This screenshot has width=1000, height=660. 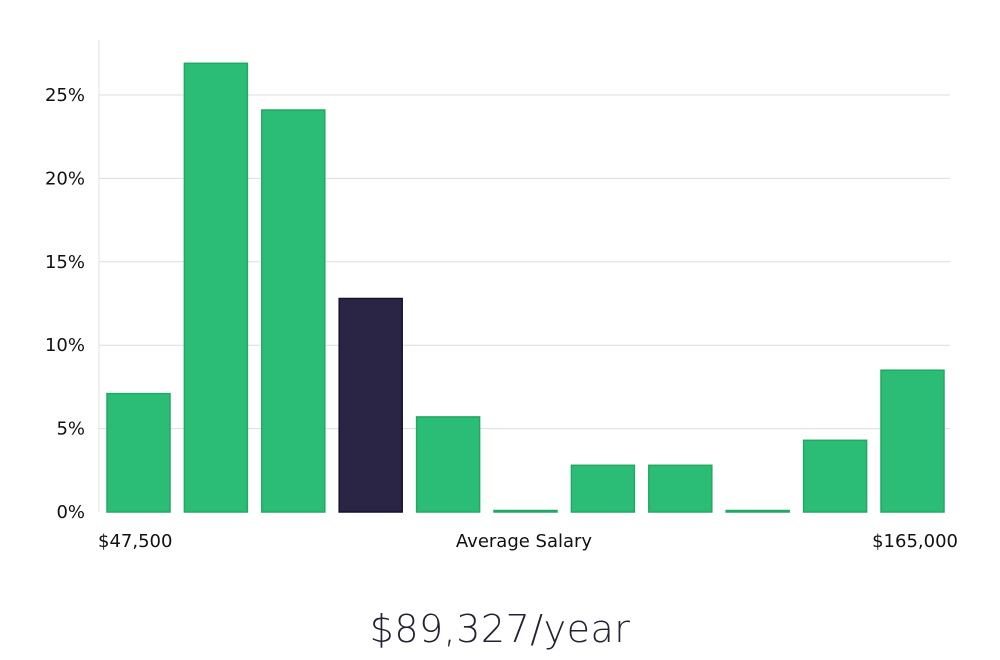 What do you see at coordinates (65, 178) in the screenshot?
I see `y-tick-label: 20%` at bounding box center [65, 178].